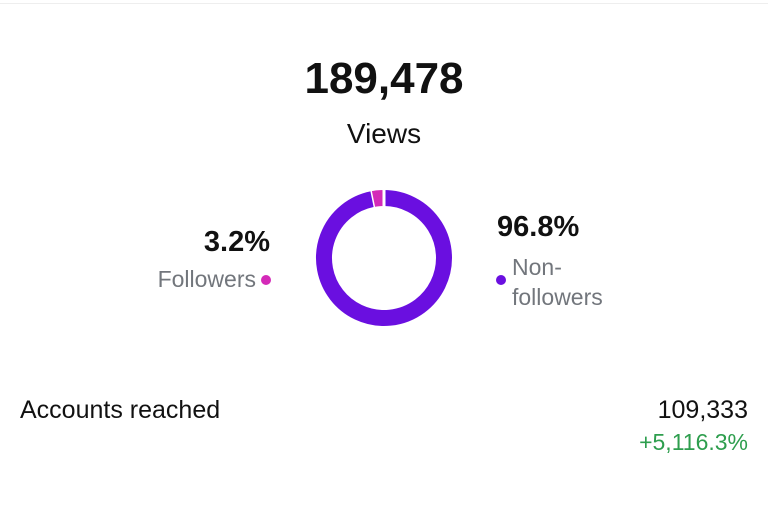 This screenshot has height=507, width=768. I want to click on views-total: 189,478, so click(384, 78).